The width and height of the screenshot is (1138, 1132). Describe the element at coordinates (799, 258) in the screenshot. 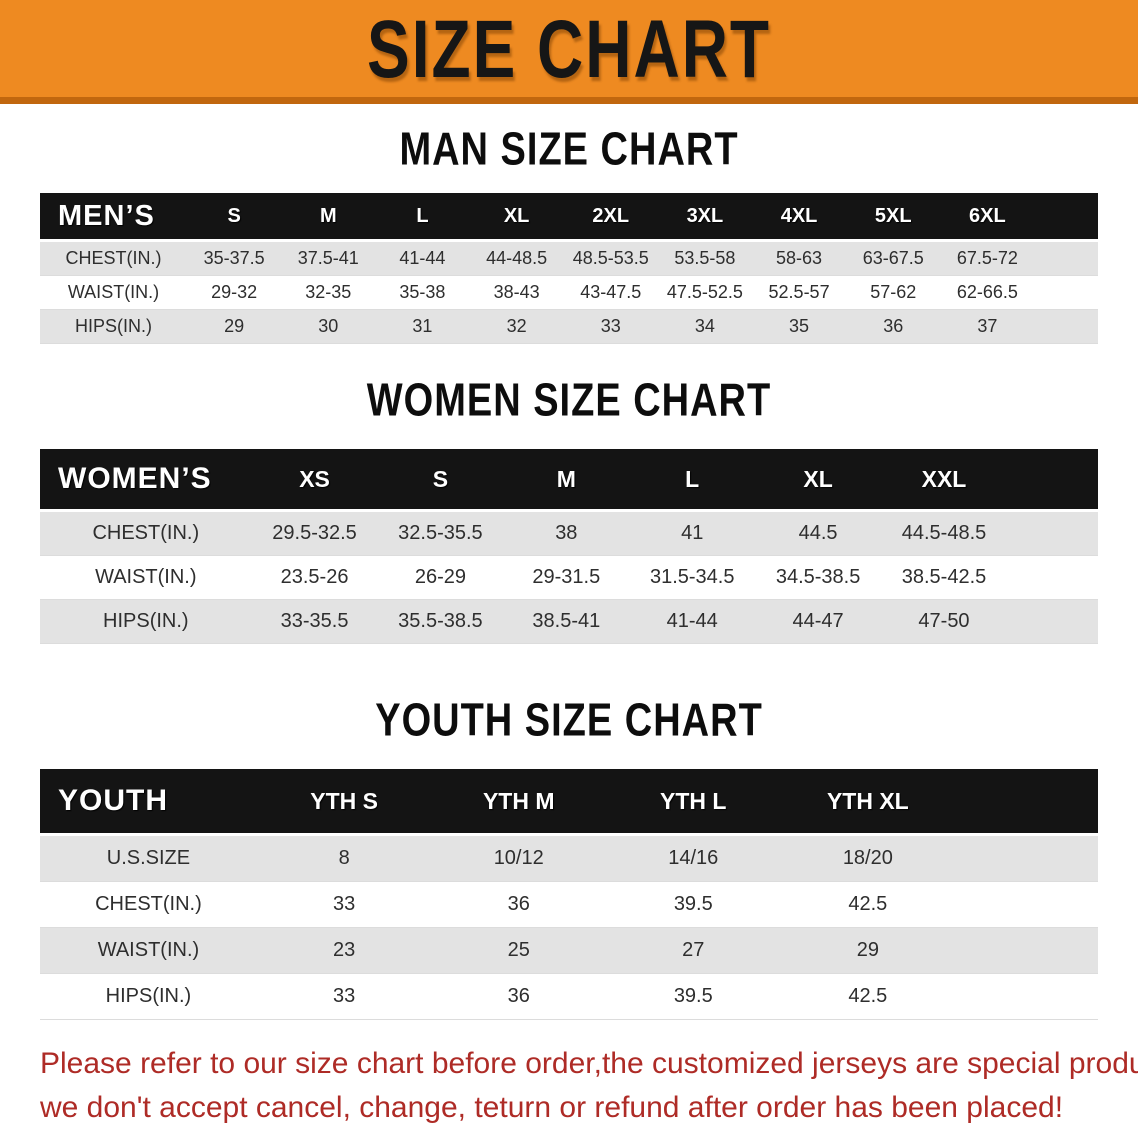

I see `cell: 58-63` at that location.